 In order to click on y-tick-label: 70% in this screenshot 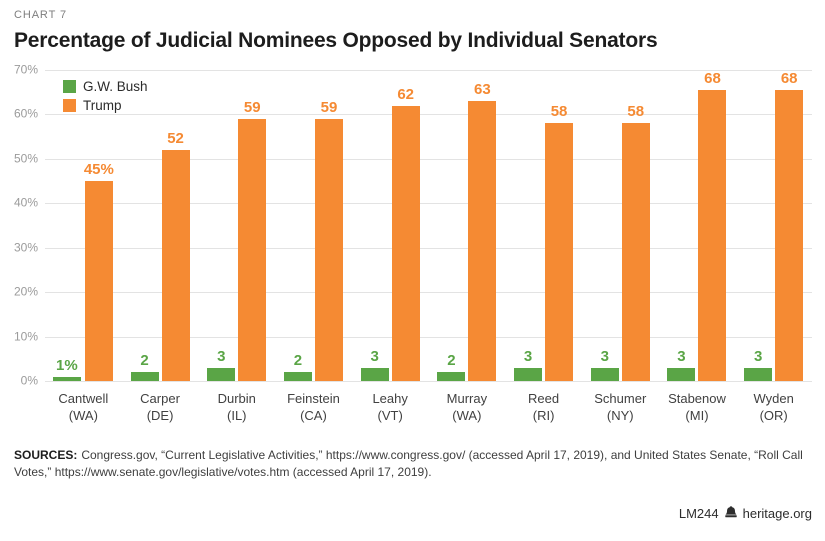, I will do `click(25, 69)`.